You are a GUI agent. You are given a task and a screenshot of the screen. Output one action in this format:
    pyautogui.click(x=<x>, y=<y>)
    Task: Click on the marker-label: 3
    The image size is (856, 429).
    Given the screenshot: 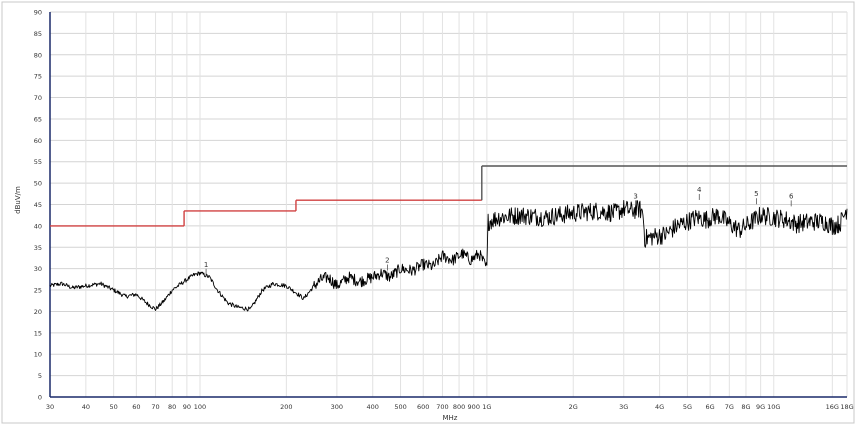 What is the action you would take?
    pyautogui.click(x=635, y=196)
    